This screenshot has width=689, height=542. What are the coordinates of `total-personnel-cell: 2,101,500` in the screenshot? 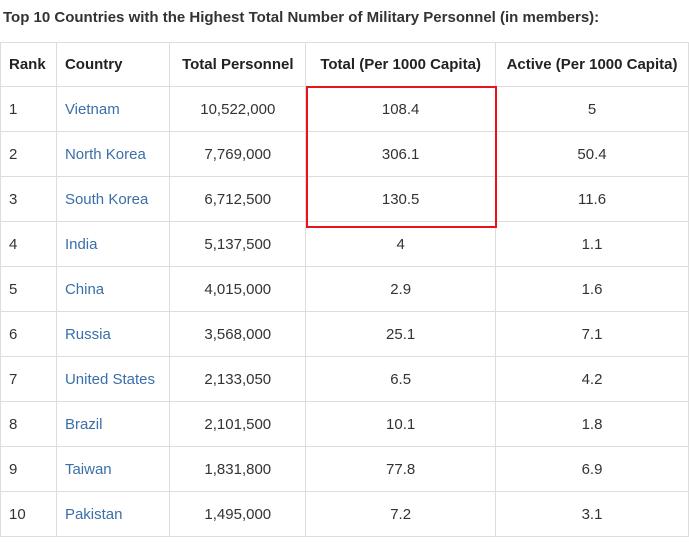 It's located at (238, 424).